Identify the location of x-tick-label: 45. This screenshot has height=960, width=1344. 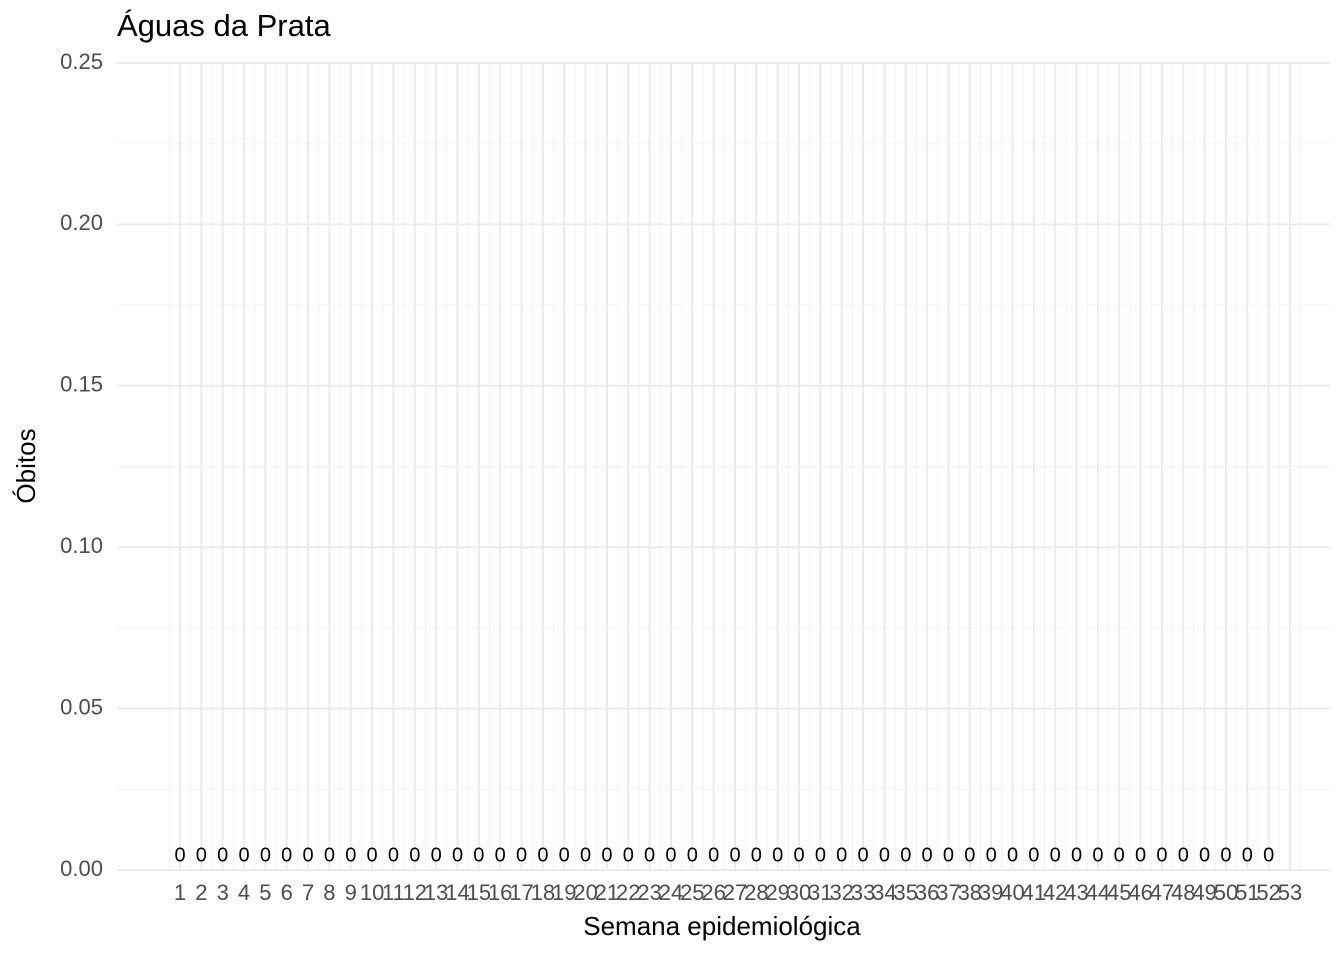
(1119, 892).